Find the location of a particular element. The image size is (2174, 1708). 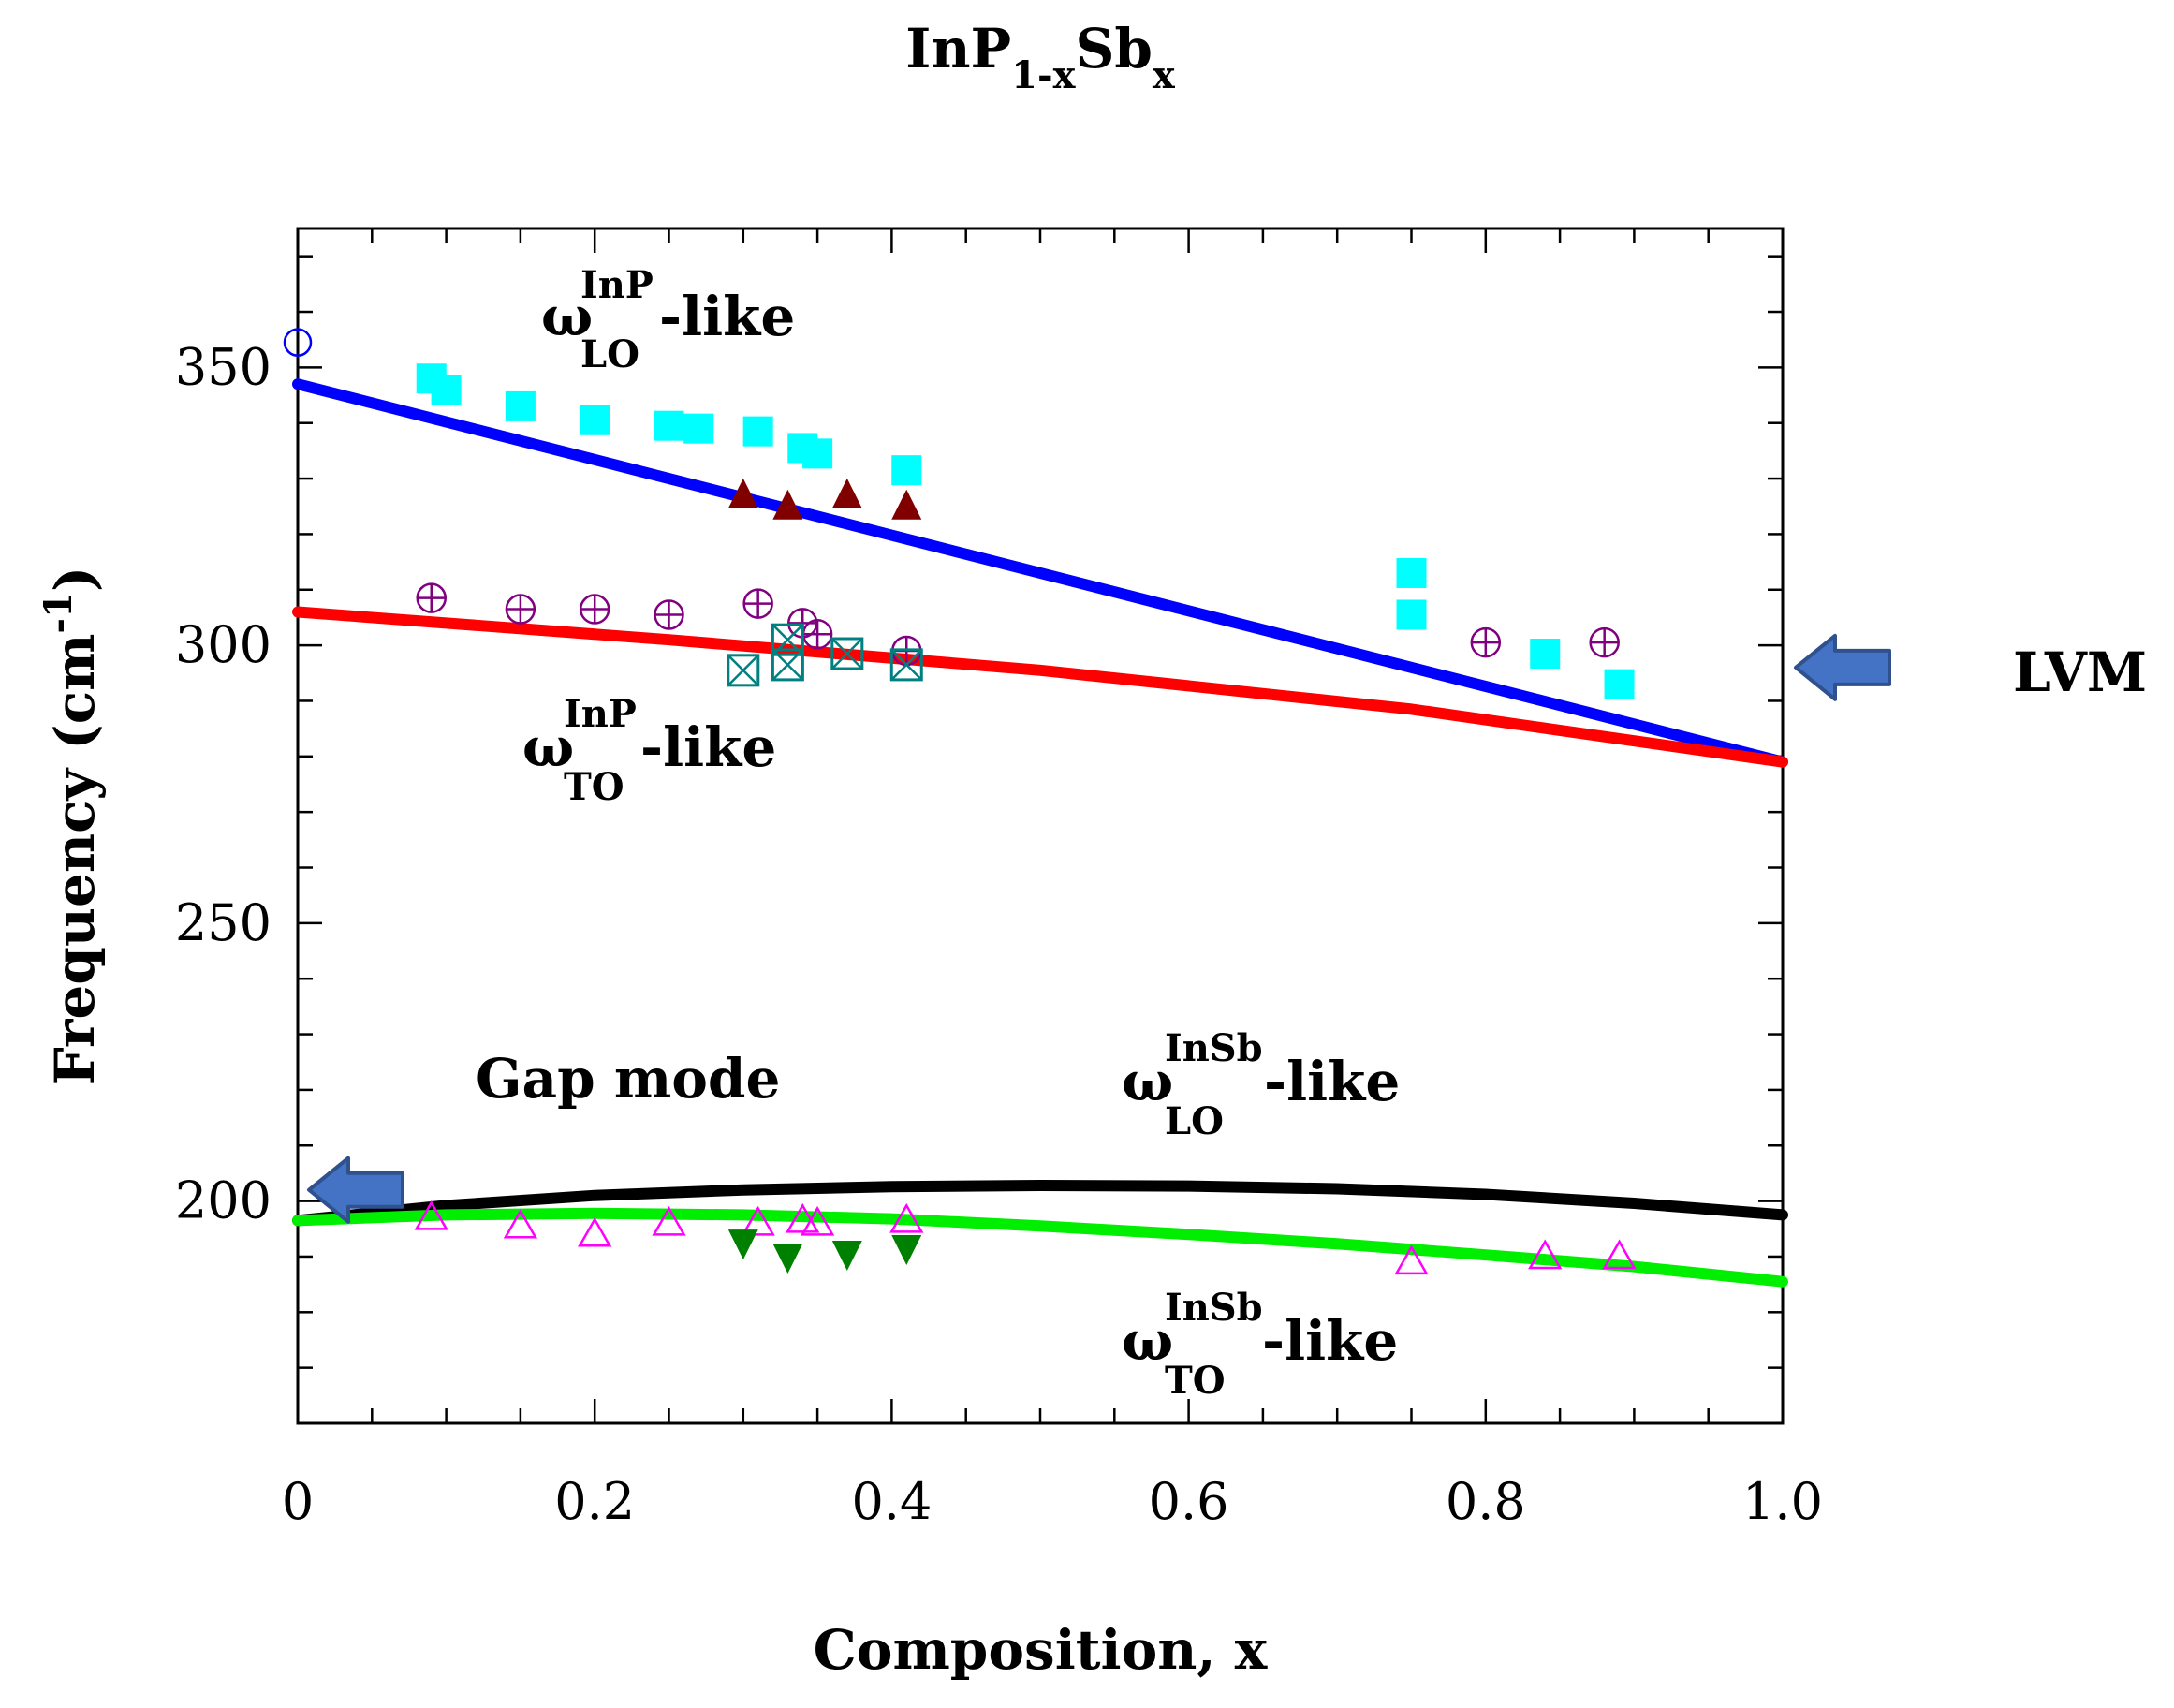

lo-insb-suffix: -like is located at coordinates (1332, 1081).